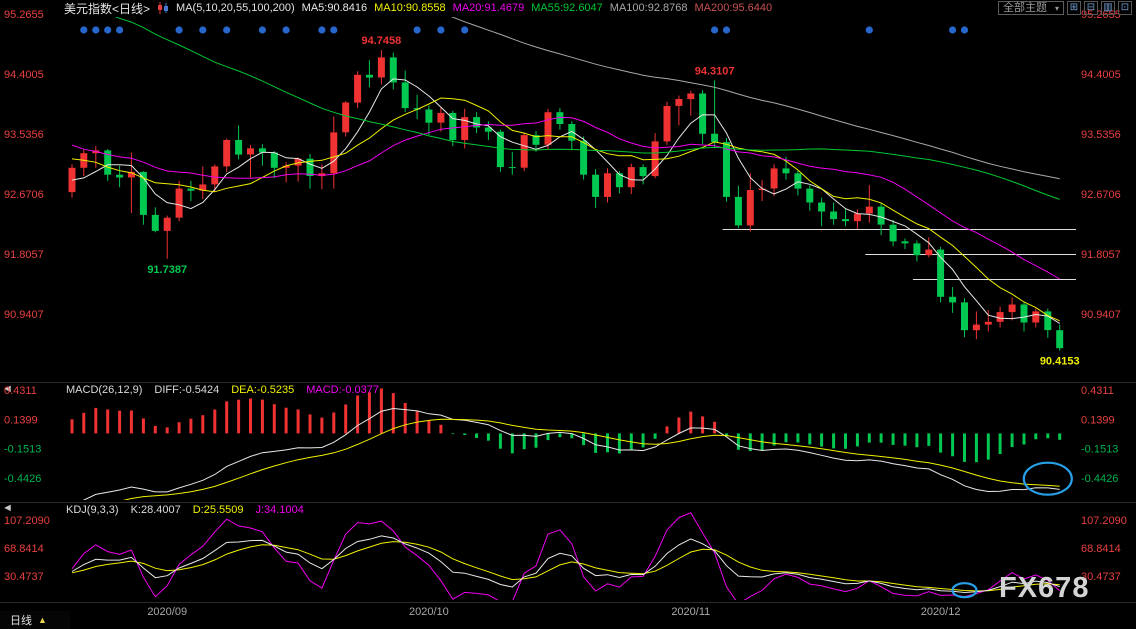 The height and width of the screenshot is (629, 1136). I want to click on chevron-down-icon: ▾, so click(1056, 8).